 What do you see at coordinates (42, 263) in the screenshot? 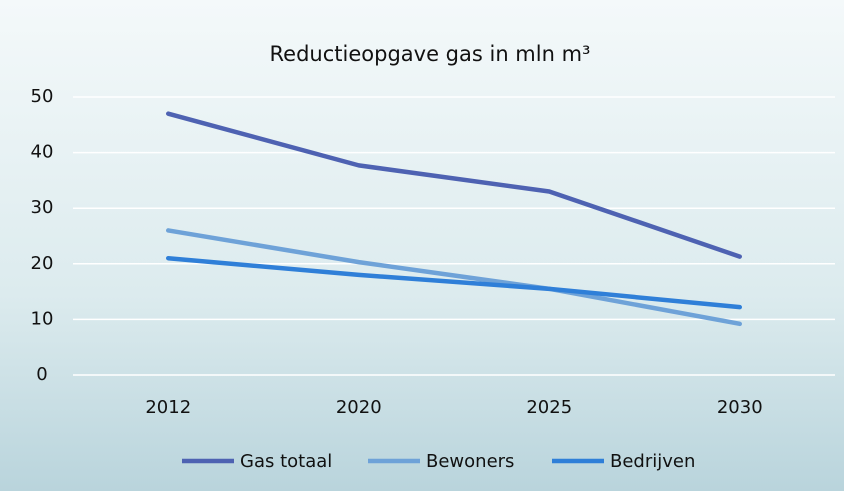
I see `y-tick-label: 20` at bounding box center [42, 263].